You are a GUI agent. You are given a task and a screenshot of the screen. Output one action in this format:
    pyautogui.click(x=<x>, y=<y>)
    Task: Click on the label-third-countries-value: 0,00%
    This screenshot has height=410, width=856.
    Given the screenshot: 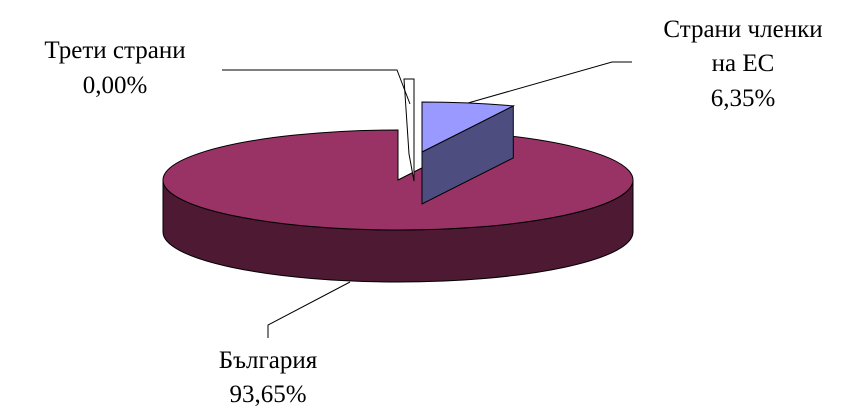 What is the action you would take?
    pyautogui.click(x=115, y=85)
    